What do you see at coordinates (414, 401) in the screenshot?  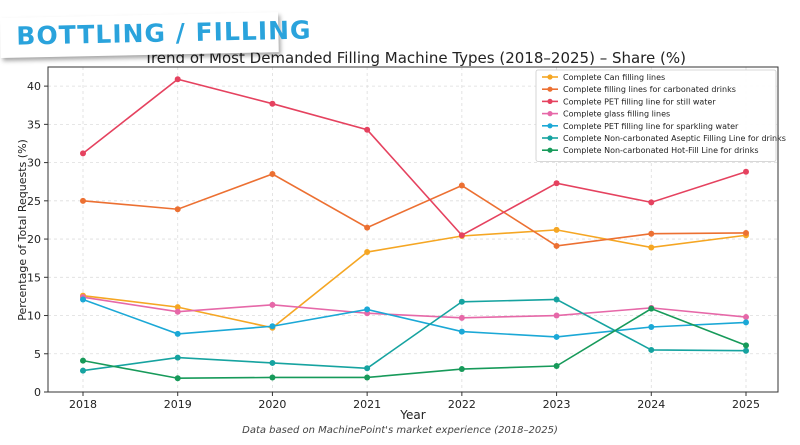 I see `x-axis: 2018 2019 2020 2021 2022 2023 2024 2025` at bounding box center [414, 401].